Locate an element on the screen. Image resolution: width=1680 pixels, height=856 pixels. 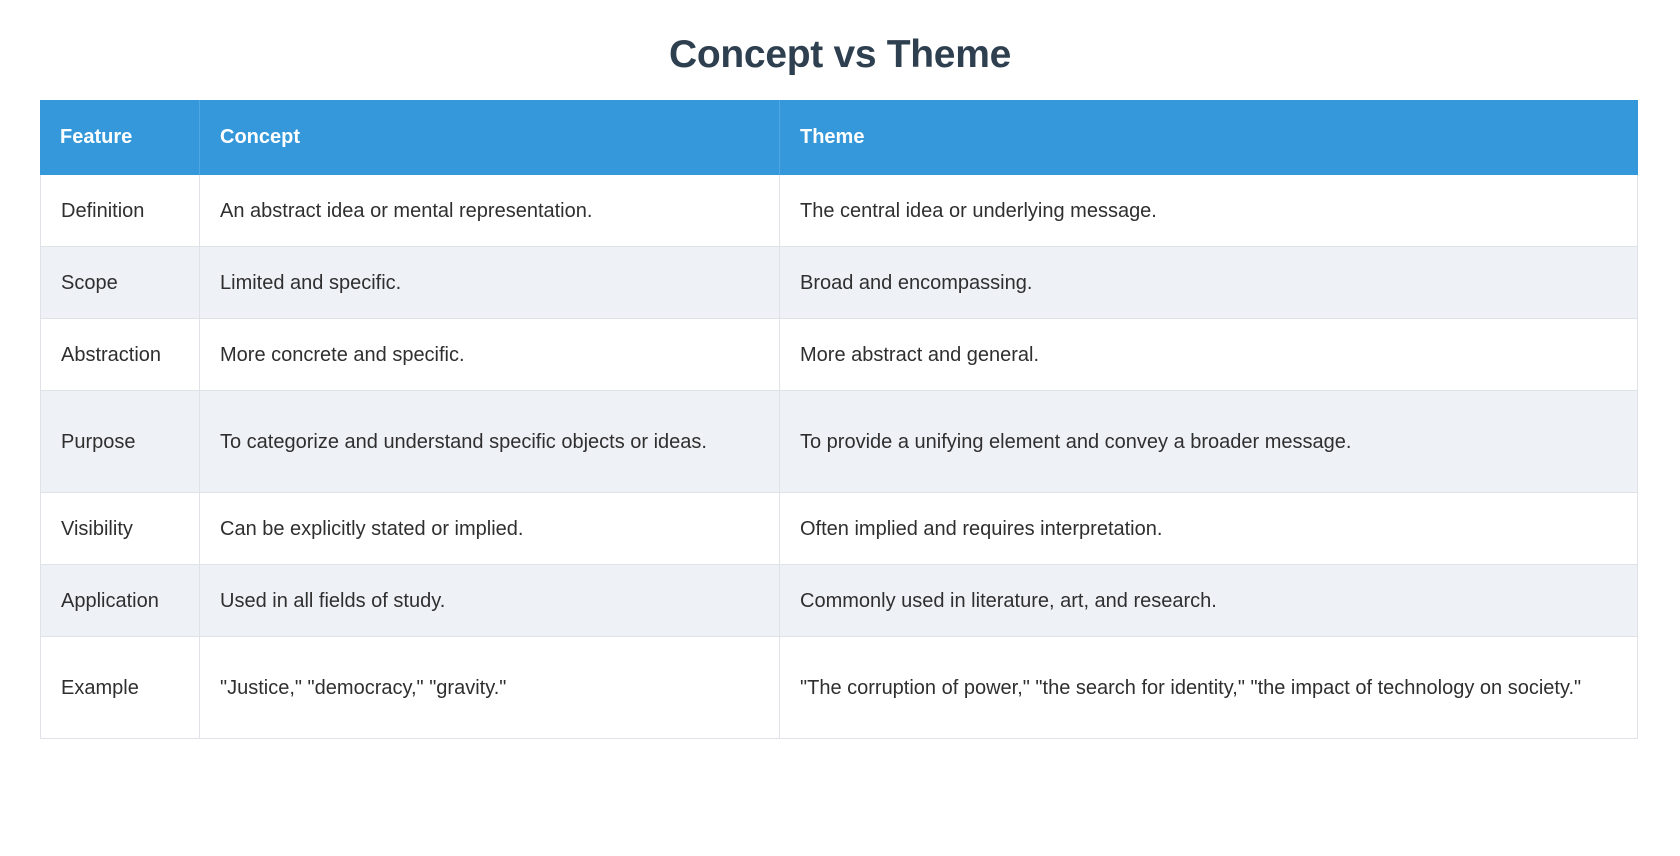
column-header-feature: Feature is located at coordinates (120, 137).